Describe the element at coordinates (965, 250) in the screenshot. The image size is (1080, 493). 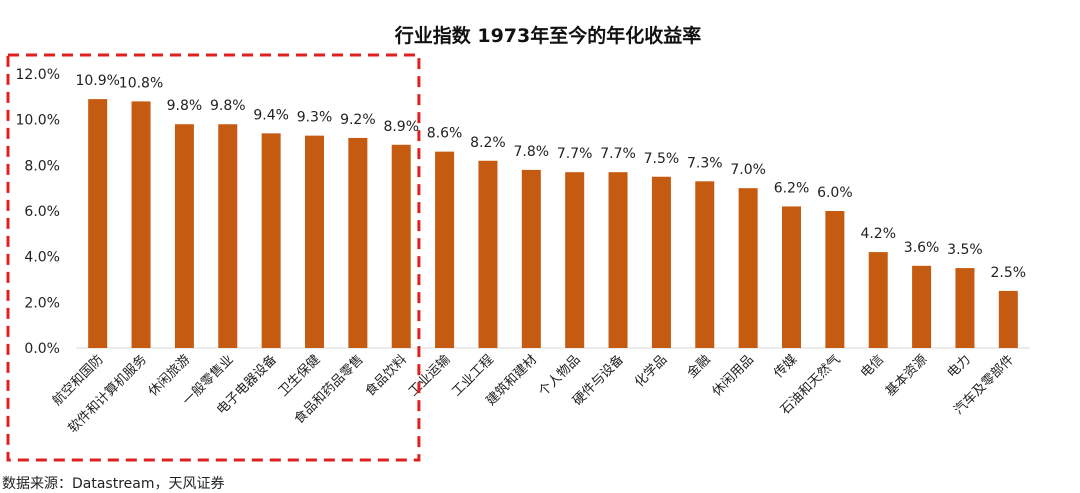
I see `data-label: 3.5%` at that location.